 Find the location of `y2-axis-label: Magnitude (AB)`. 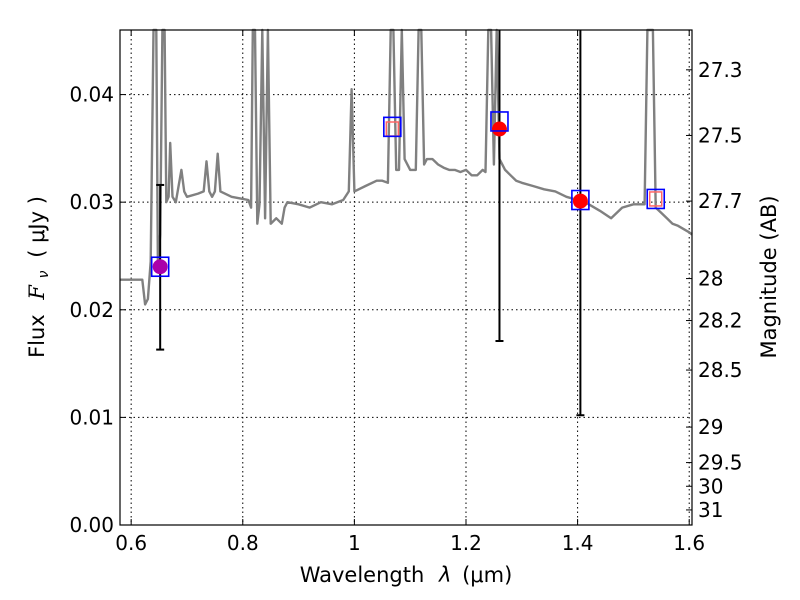

y2-axis-label: Magnitude (AB) is located at coordinates (769, 276).